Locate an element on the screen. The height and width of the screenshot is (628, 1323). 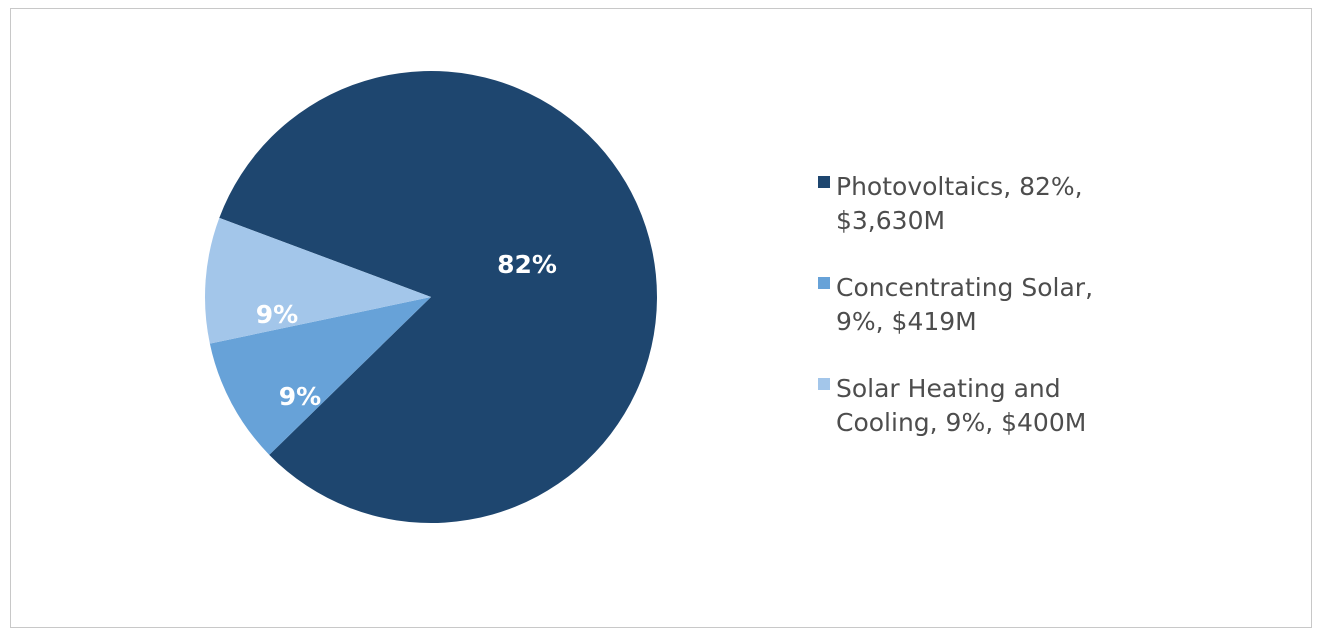
pie-slice-solar-heating-cooling is located at coordinates (318, 280).